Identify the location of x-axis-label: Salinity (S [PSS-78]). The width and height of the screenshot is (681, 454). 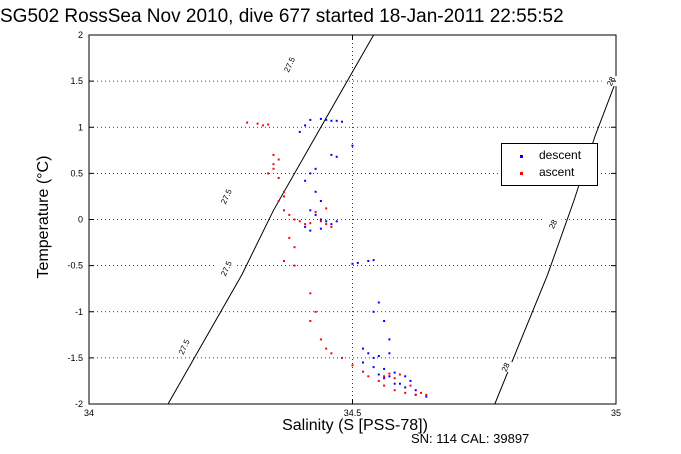
(355, 425).